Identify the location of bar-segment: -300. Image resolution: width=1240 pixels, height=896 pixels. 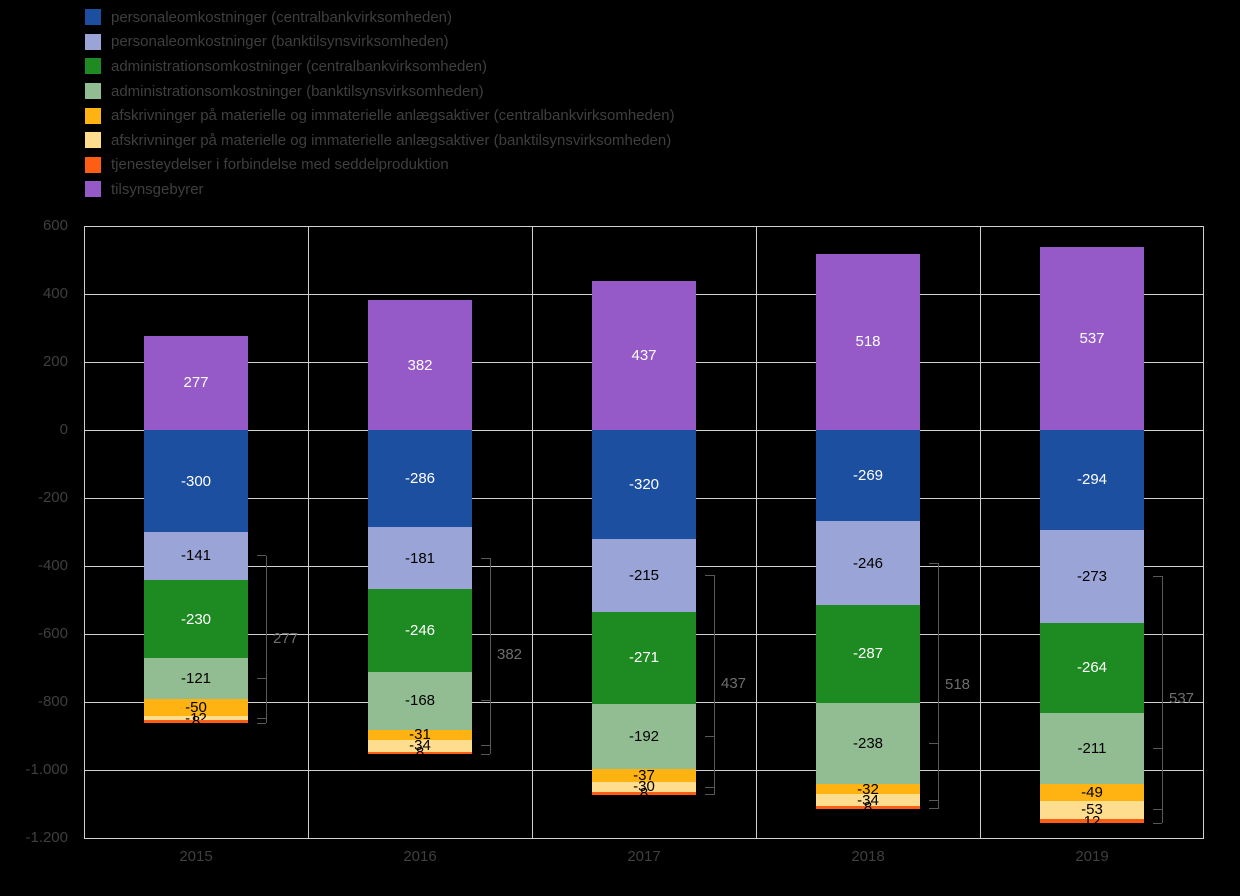
(196, 481).